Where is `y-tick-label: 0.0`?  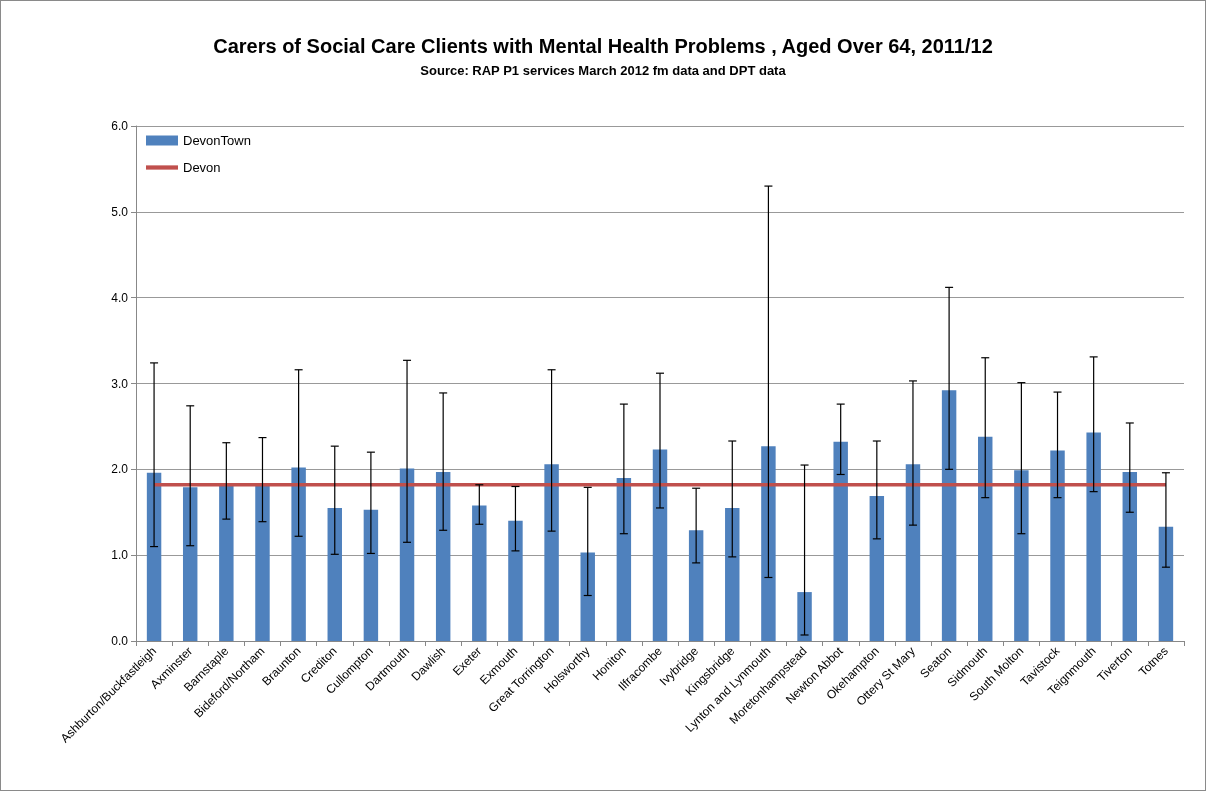 y-tick-label: 0.0 is located at coordinates (120, 641).